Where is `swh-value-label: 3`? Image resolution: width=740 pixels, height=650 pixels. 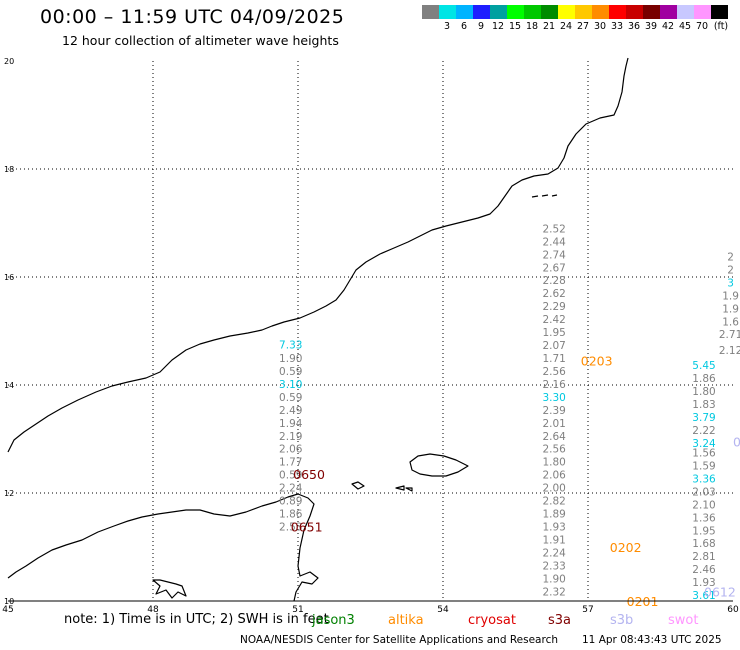
swh-value-label: 3 is located at coordinates (730, 283).